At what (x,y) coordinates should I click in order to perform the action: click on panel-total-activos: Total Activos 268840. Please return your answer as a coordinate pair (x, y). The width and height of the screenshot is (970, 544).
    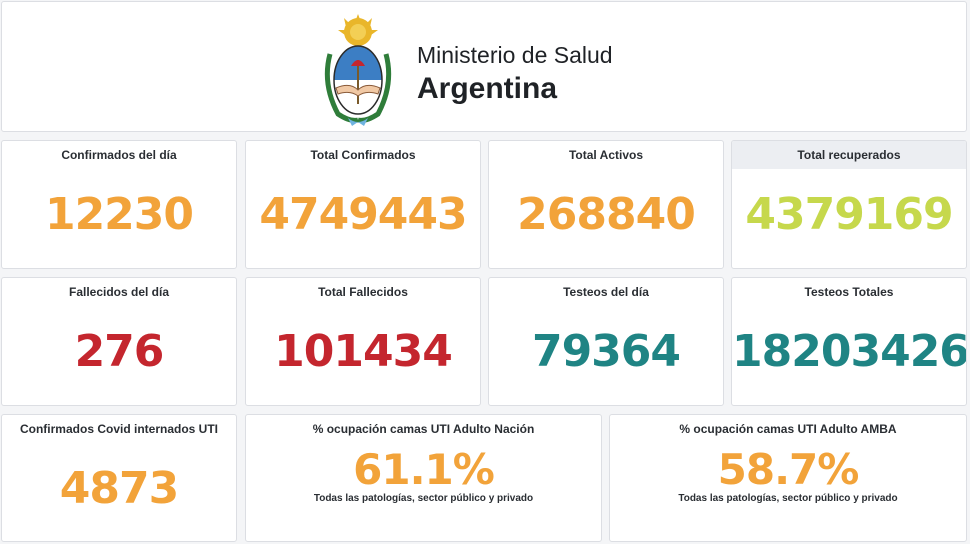
    Looking at the image, I should click on (606, 204).